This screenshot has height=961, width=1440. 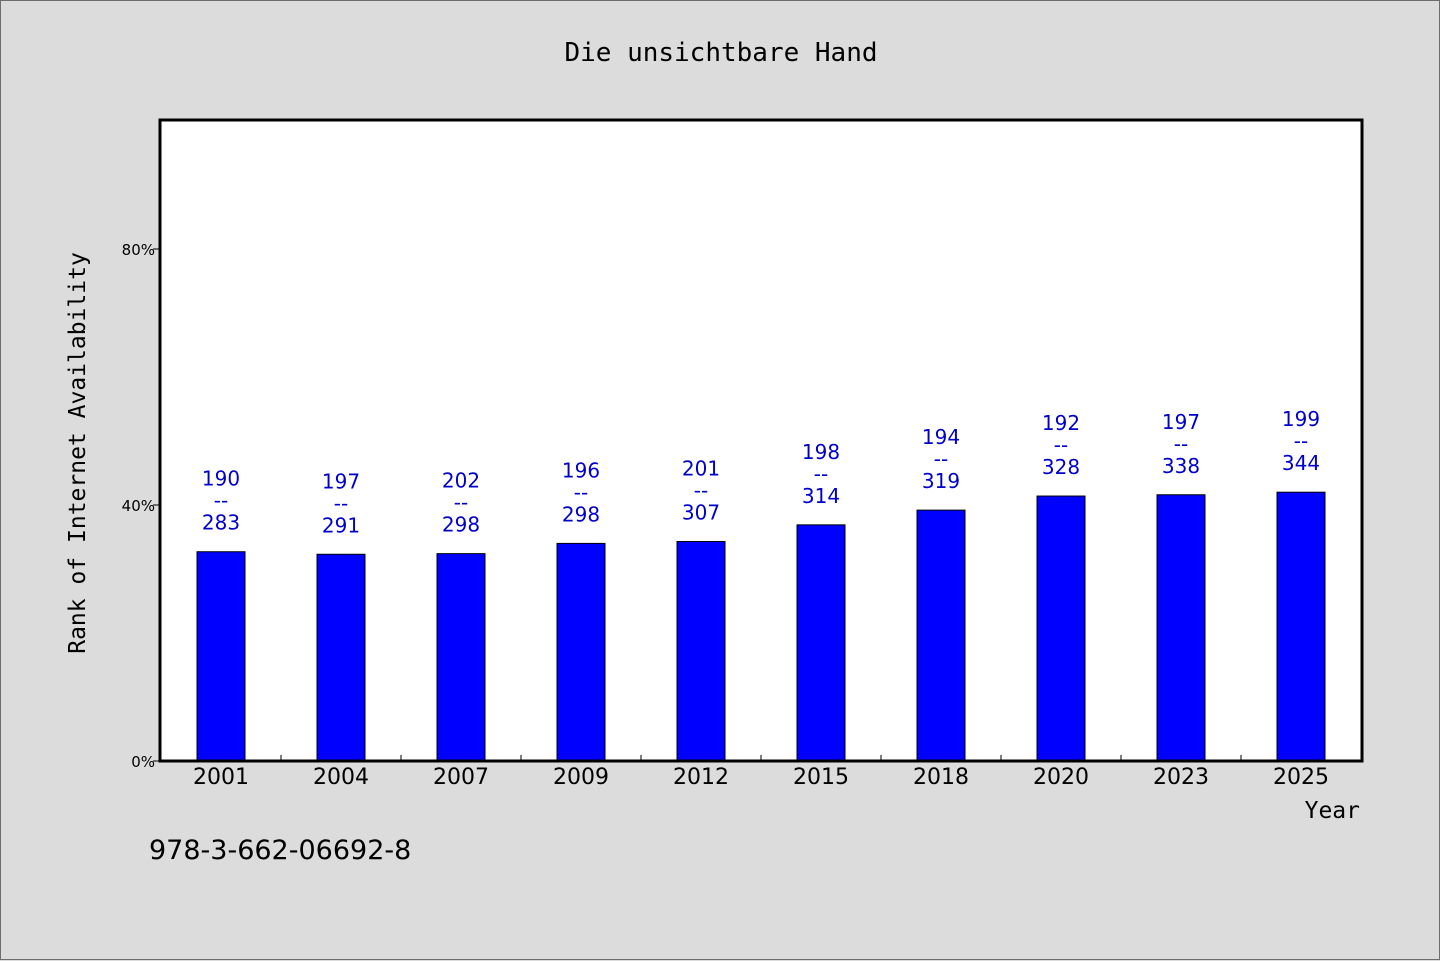 I want to click on bar-2025, so click(x=1301, y=626).